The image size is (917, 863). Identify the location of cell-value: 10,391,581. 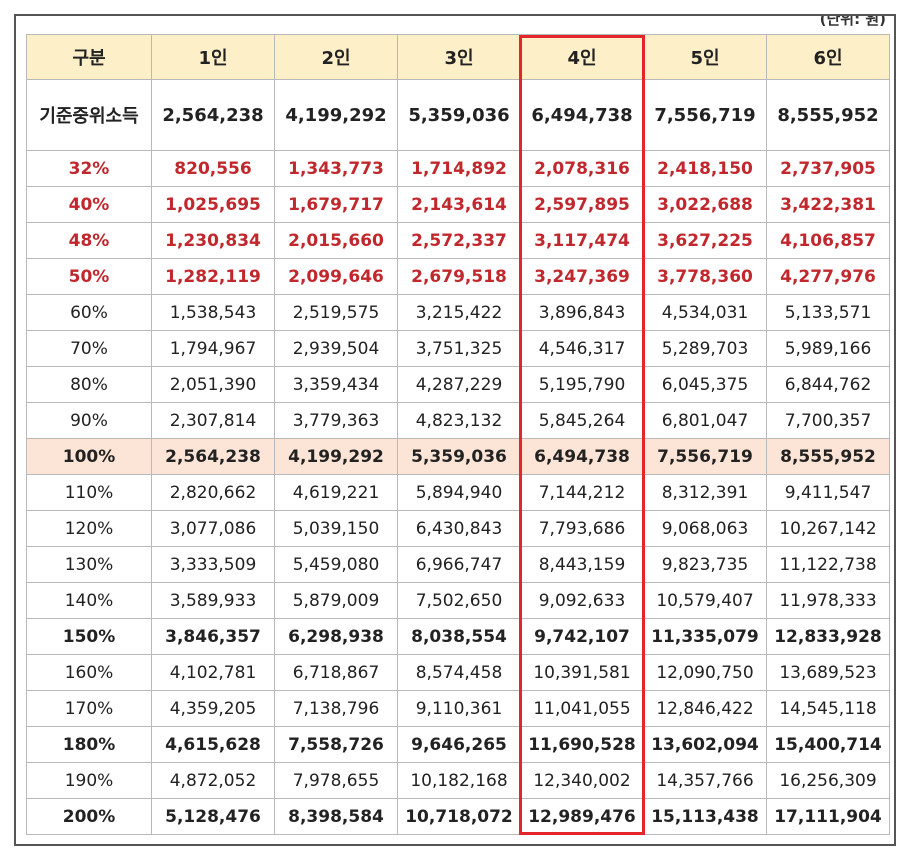
(582, 672).